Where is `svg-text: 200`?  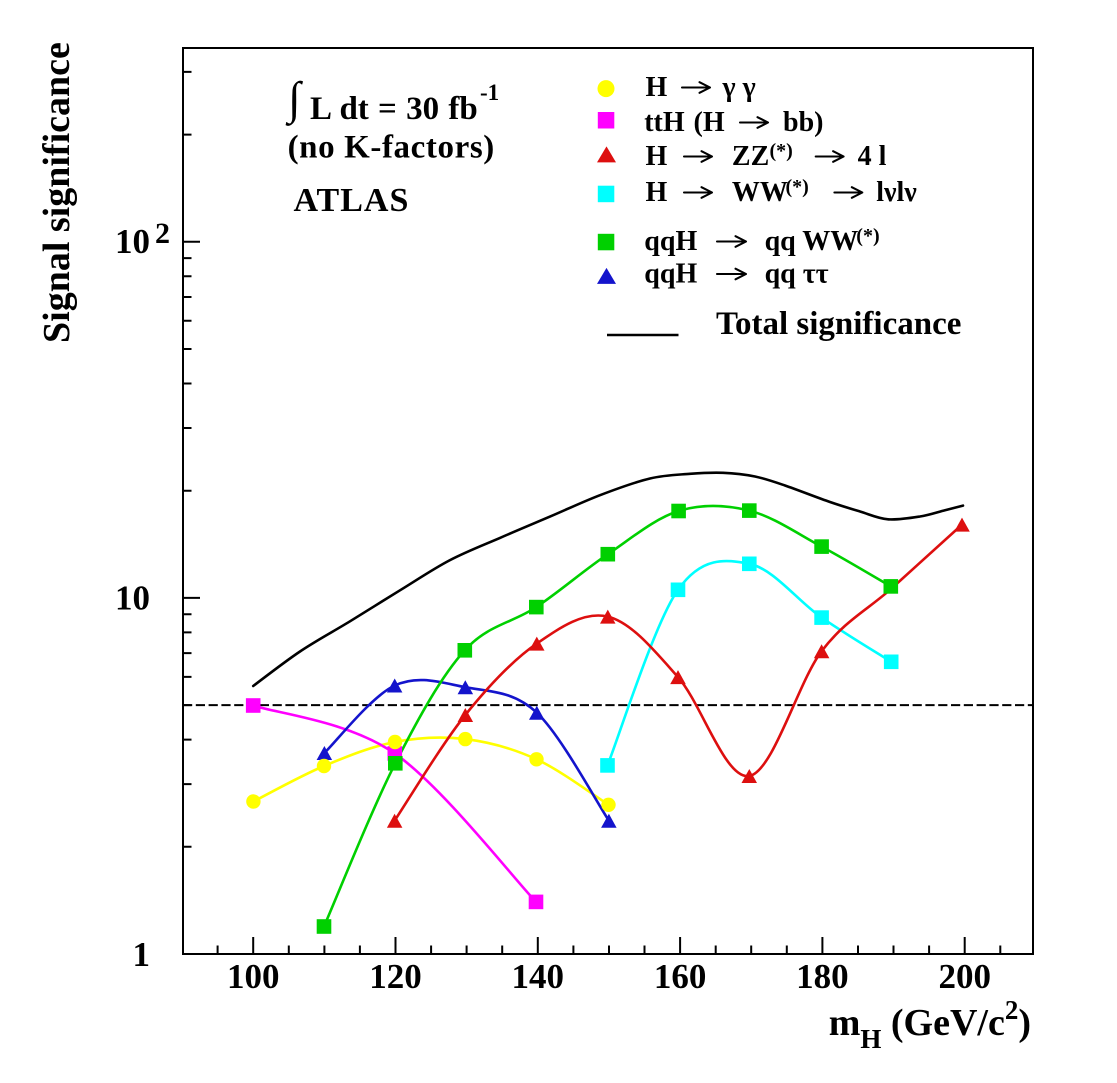
svg-text: 200 is located at coordinates (964, 976).